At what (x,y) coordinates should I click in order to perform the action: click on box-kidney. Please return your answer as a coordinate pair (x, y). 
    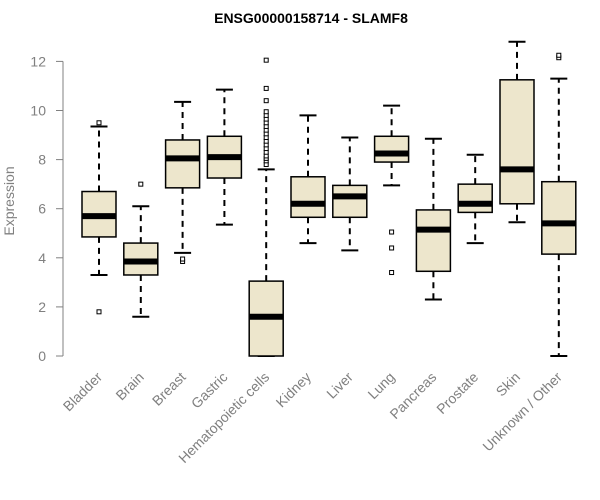
    Looking at the image, I should click on (308, 179).